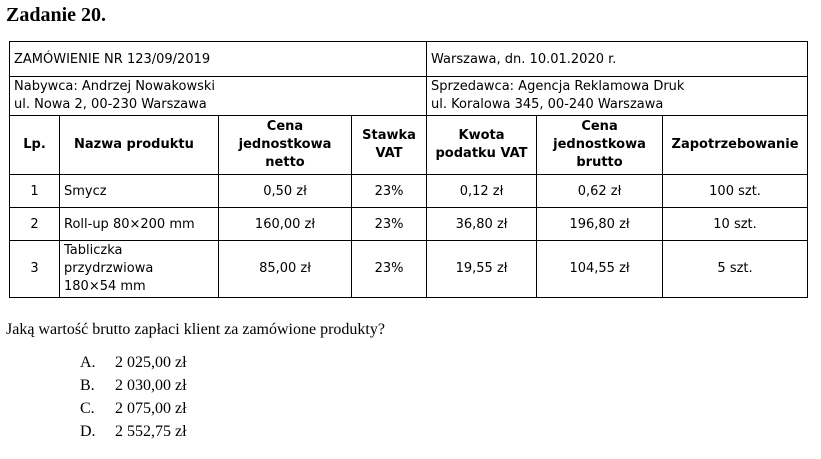 The image size is (821, 459). Describe the element at coordinates (558, 86) in the screenshot. I see `seller-name: Sprzedawca: Agencja Reklamowa Druk` at that location.